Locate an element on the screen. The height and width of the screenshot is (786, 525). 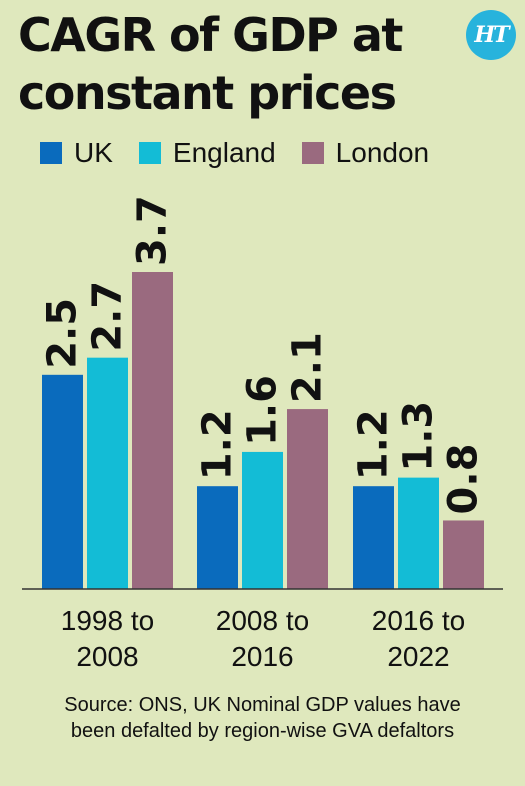
legend-swatch-england is located at coordinates (149, 153).